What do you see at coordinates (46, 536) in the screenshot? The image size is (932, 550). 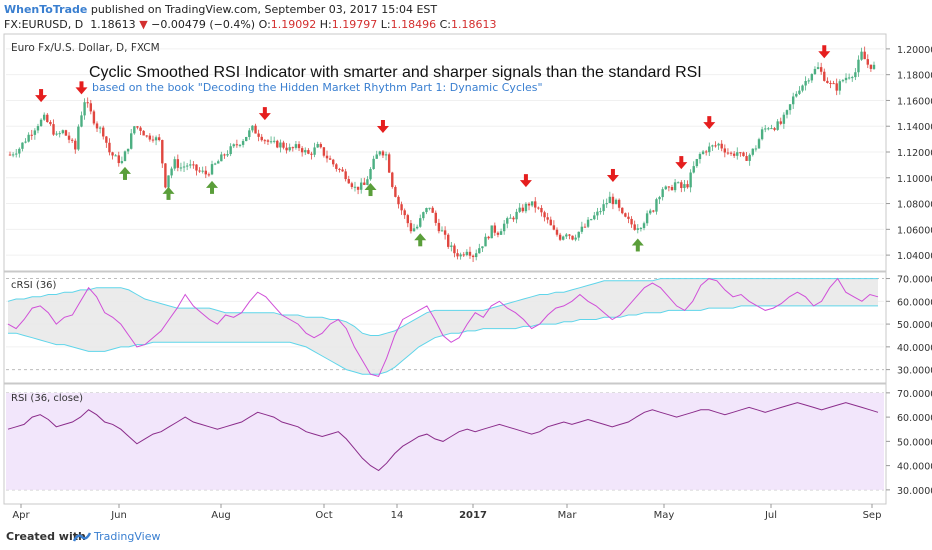 I see `created-with-label: Created with` at bounding box center [46, 536].